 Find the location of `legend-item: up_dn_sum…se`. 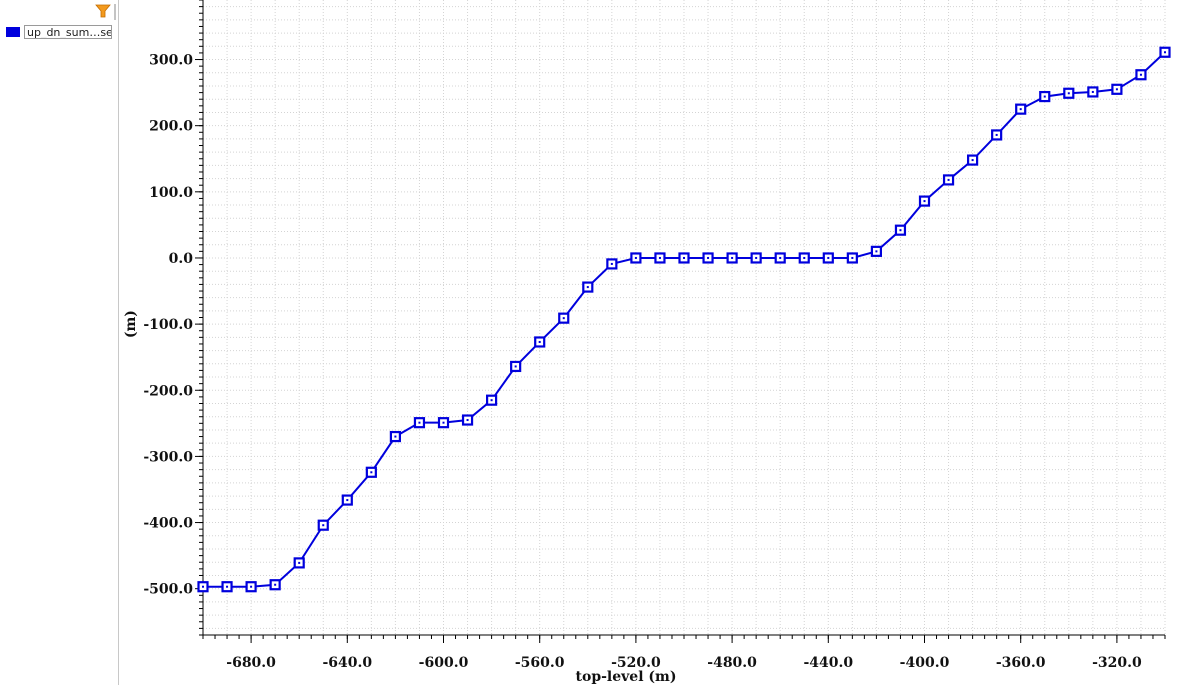

legend-item: up_dn_sum…se is located at coordinates (59, 32).